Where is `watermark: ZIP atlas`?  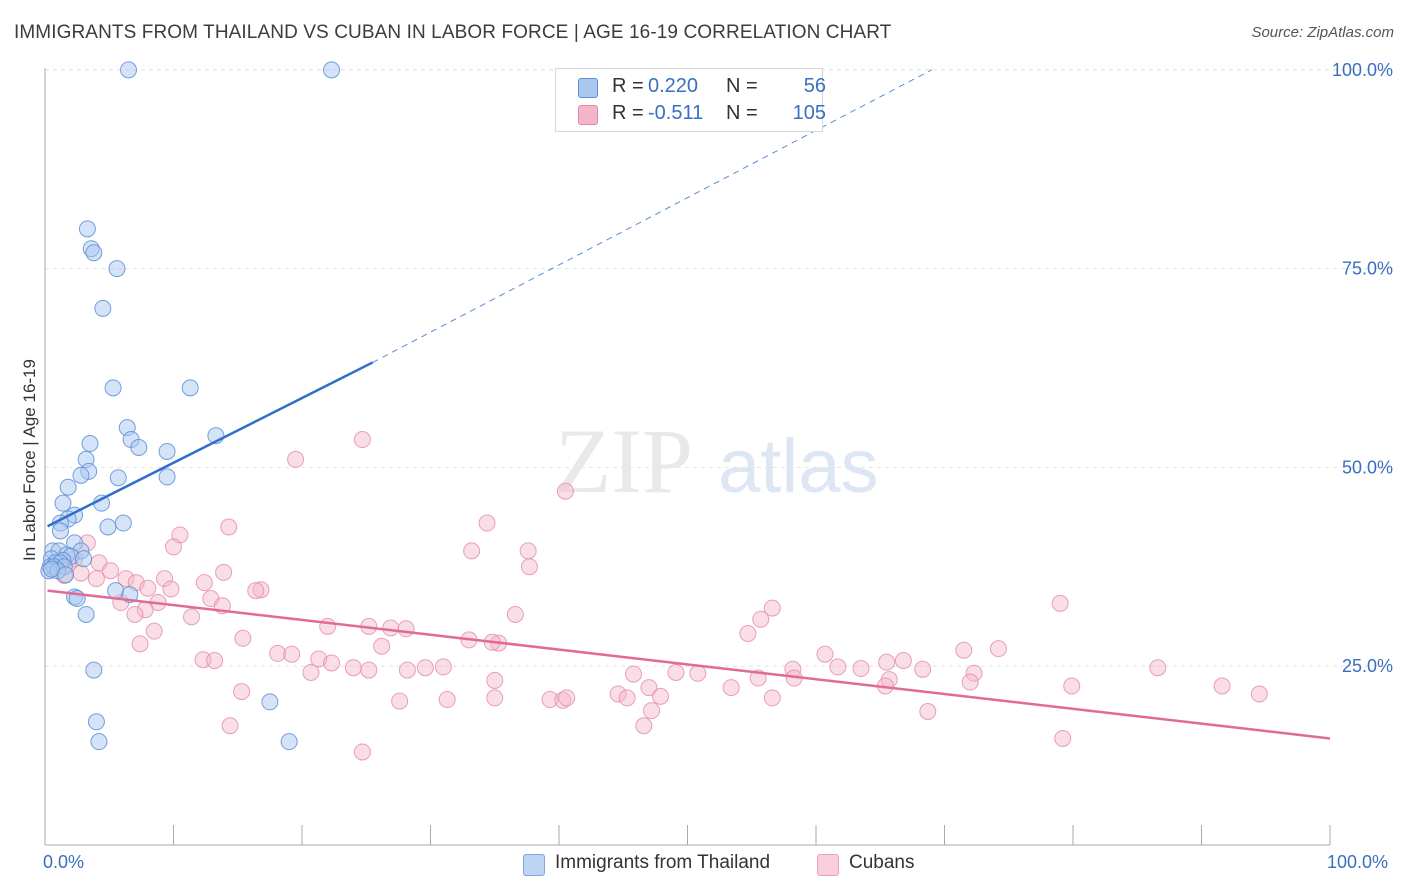 watermark: ZIP atlas is located at coordinates (717, 461).